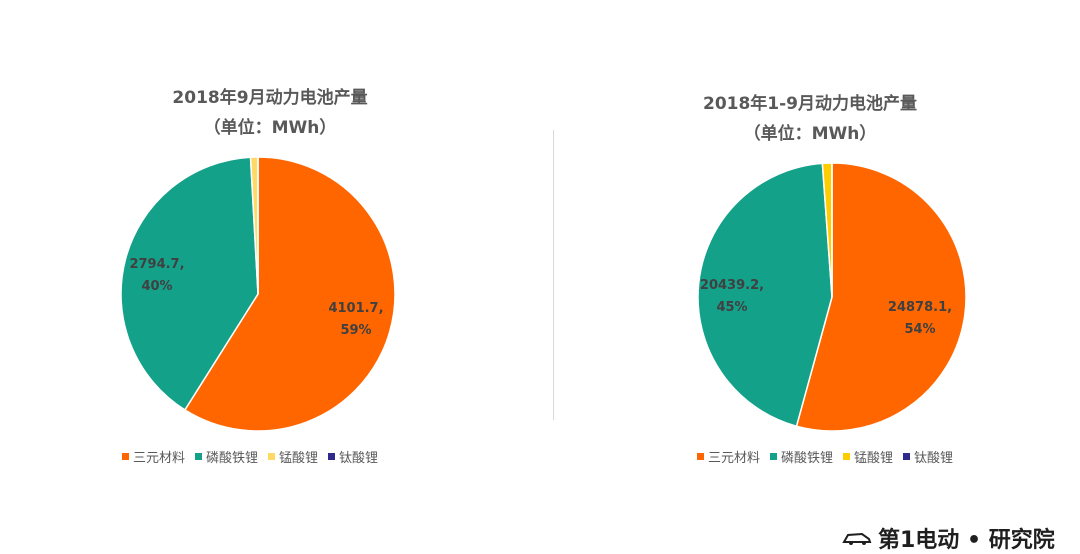 The image size is (1080, 554). Describe the element at coordinates (966, 538) in the screenshot. I see `watermark-text: 第1电动 • 研究院` at that location.